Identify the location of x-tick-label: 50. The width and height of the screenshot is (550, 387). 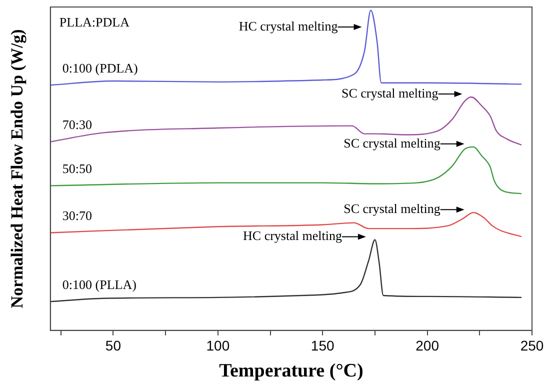
(113, 346).